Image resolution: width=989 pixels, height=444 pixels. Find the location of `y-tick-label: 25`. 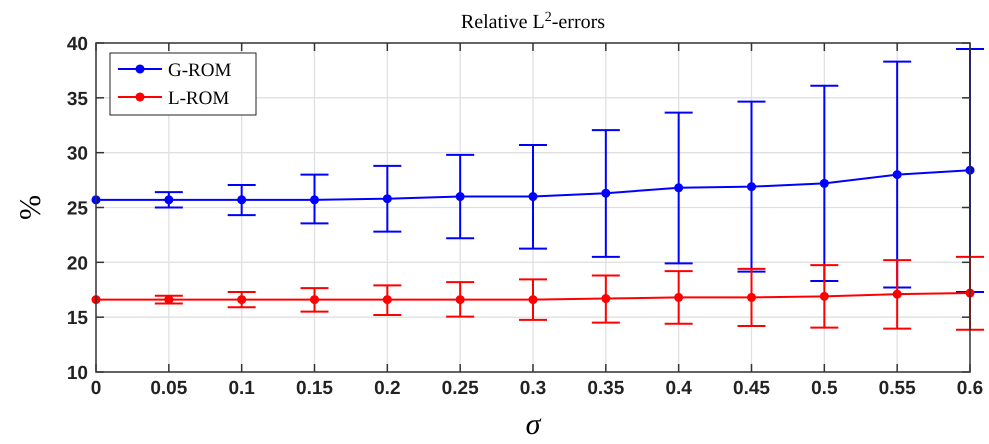

y-tick-label: 25 is located at coordinates (77, 209).